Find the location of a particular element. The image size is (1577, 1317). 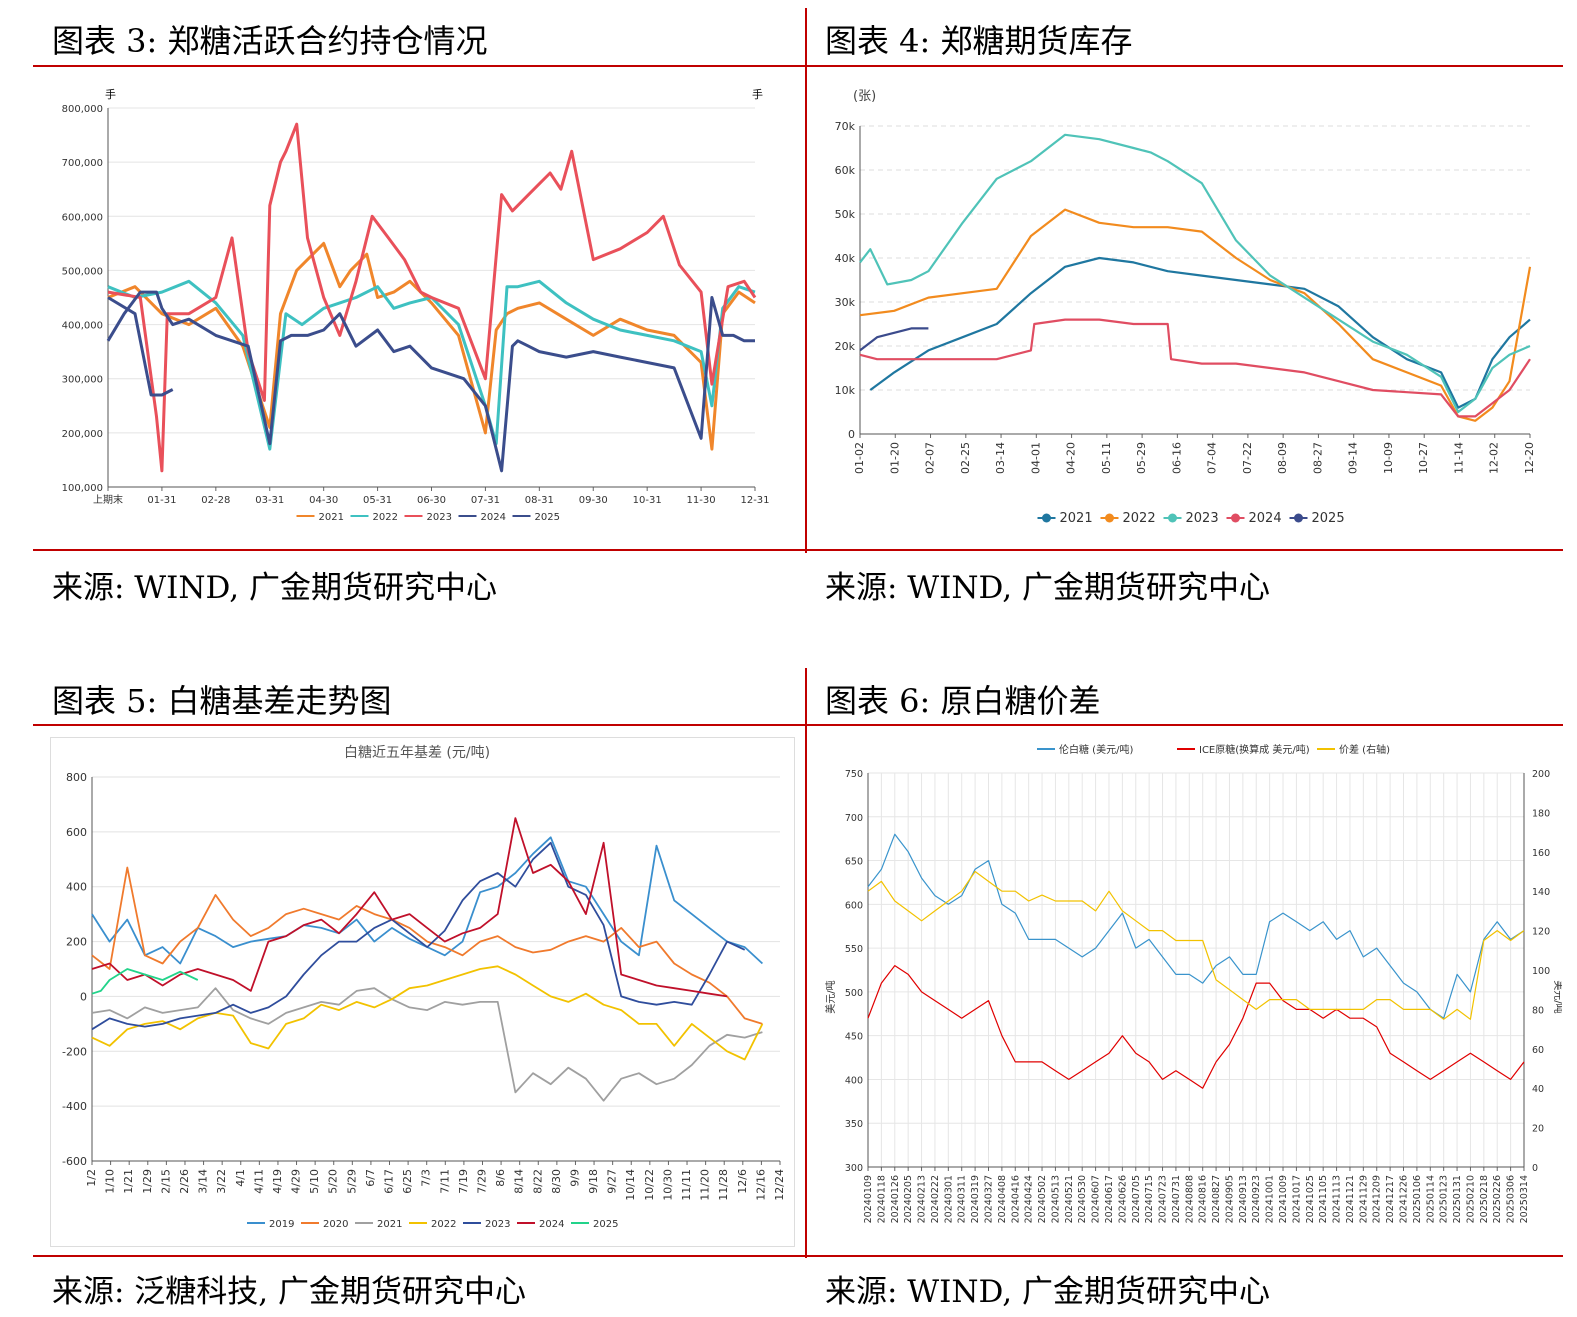

x-tick-label: 20240816 is located at coordinates (1203, 1199).